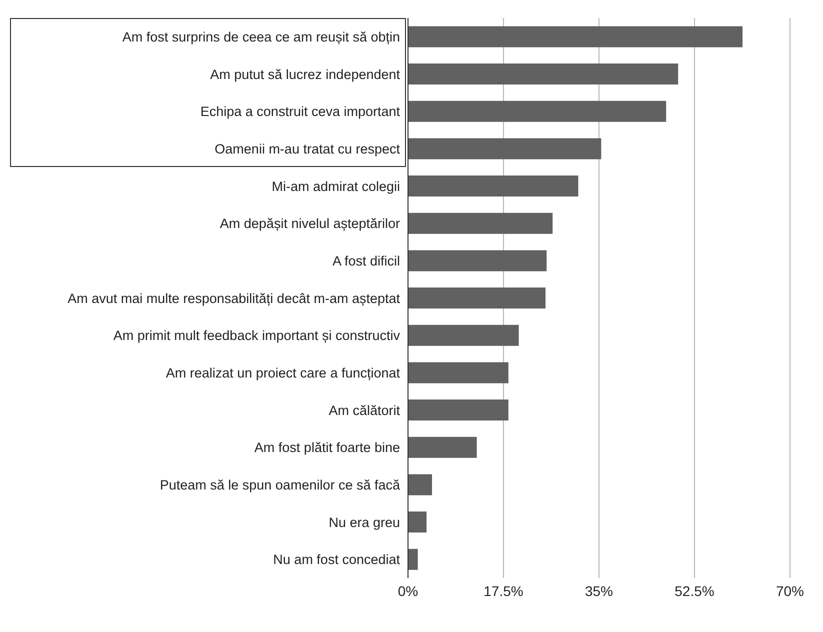 The image size is (823, 632). I want to click on y-tick-label: Am realizat un proiect care a funcționat, so click(283, 372).